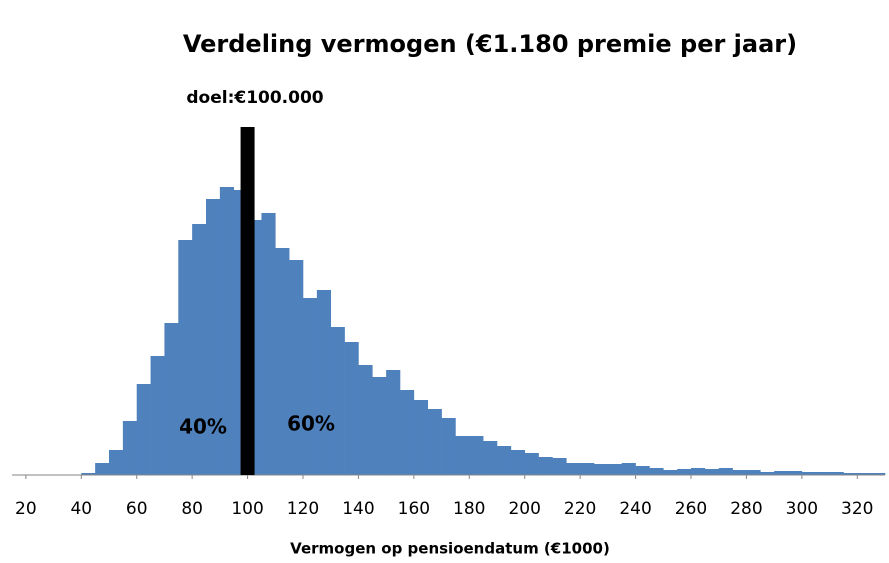  What do you see at coordinates (358, 509) in the screenshot?
I see `x-tick-label: 140` at bounding box center [358, 509].